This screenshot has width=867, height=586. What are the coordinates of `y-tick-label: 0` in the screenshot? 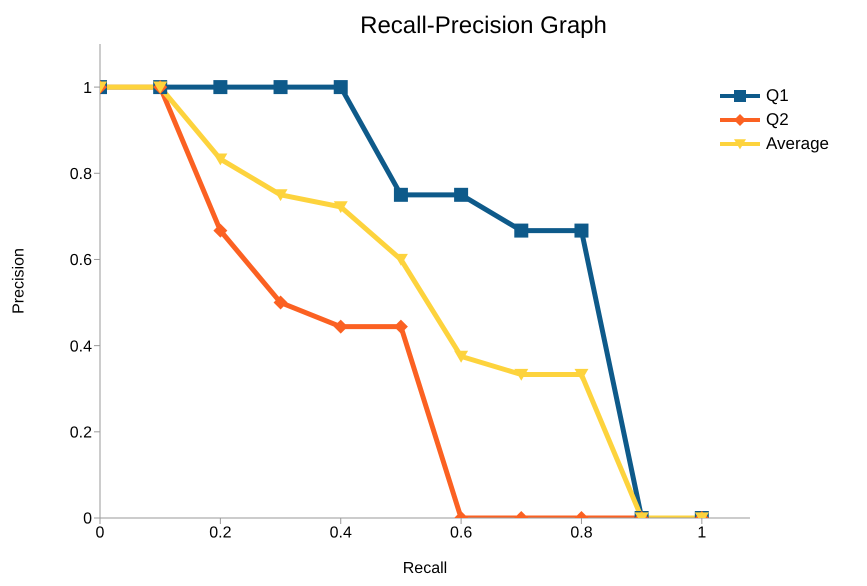 It's located at (87, 519).